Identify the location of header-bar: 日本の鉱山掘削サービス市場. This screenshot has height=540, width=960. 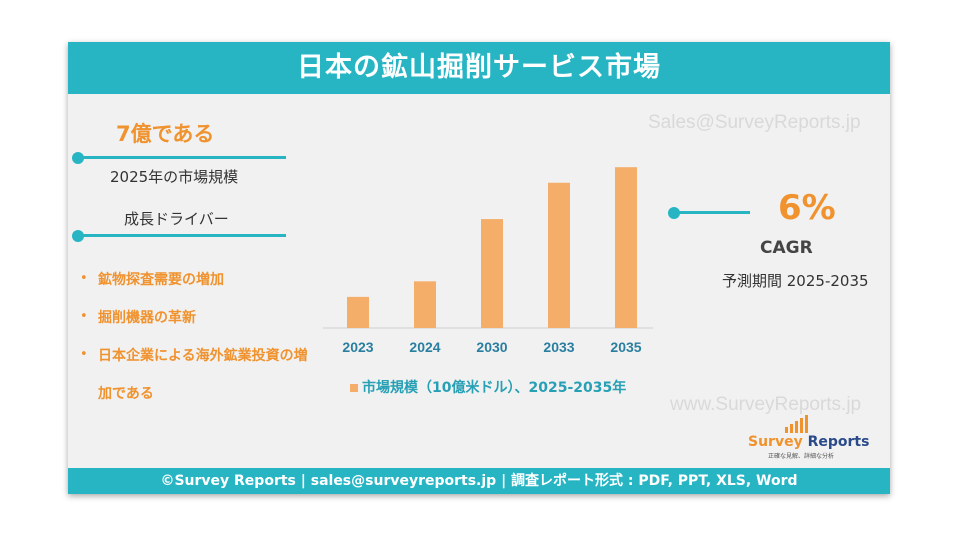
(479, 68).